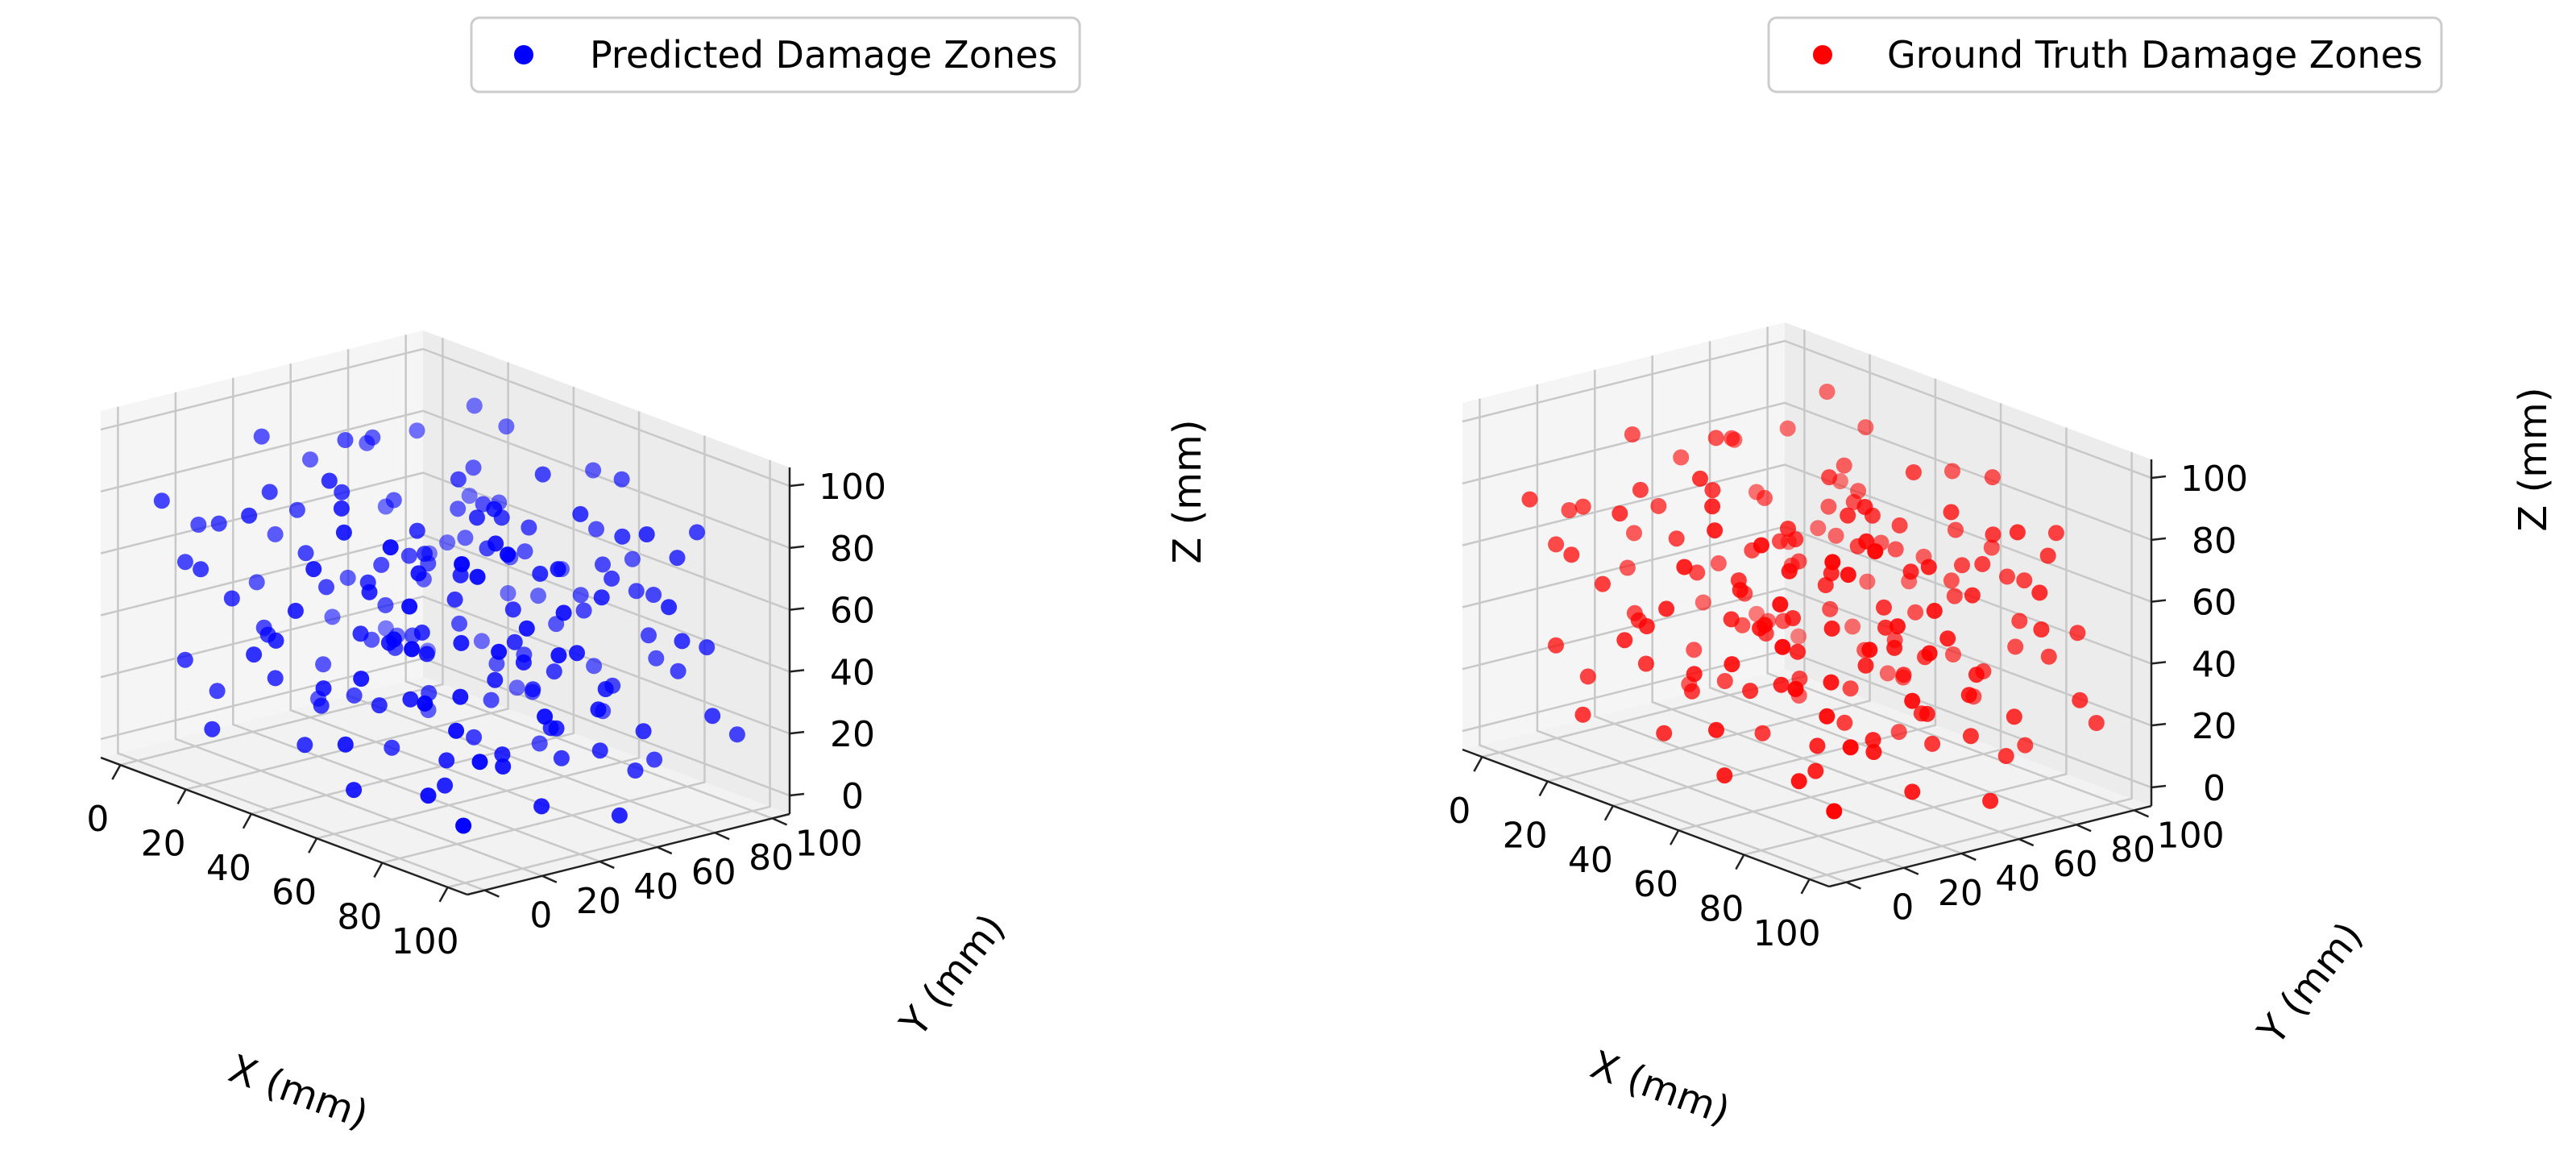  Describe the element at coordinates (829, 843) in the screenshot. I see `y-tick-label: 100` at that location.